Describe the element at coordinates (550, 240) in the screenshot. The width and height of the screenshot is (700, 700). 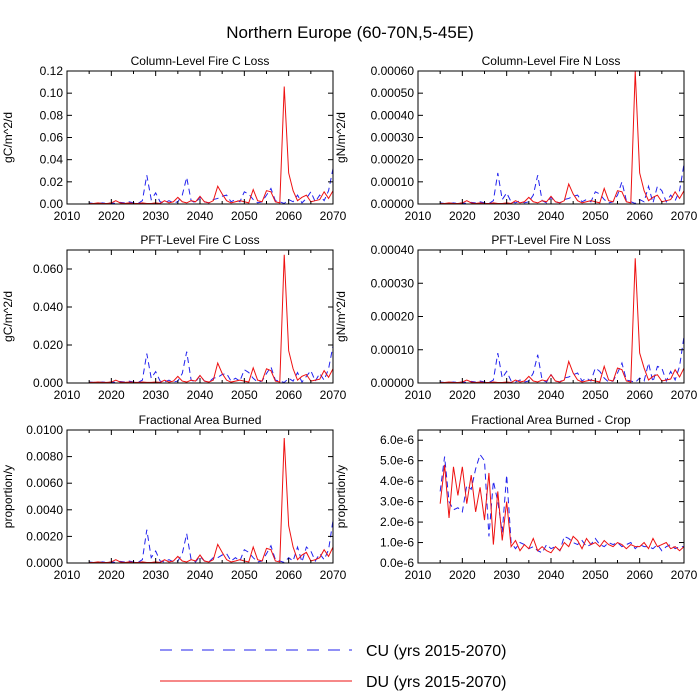
I see `panel-title: PFT-Level Fire N Loss` at that location.